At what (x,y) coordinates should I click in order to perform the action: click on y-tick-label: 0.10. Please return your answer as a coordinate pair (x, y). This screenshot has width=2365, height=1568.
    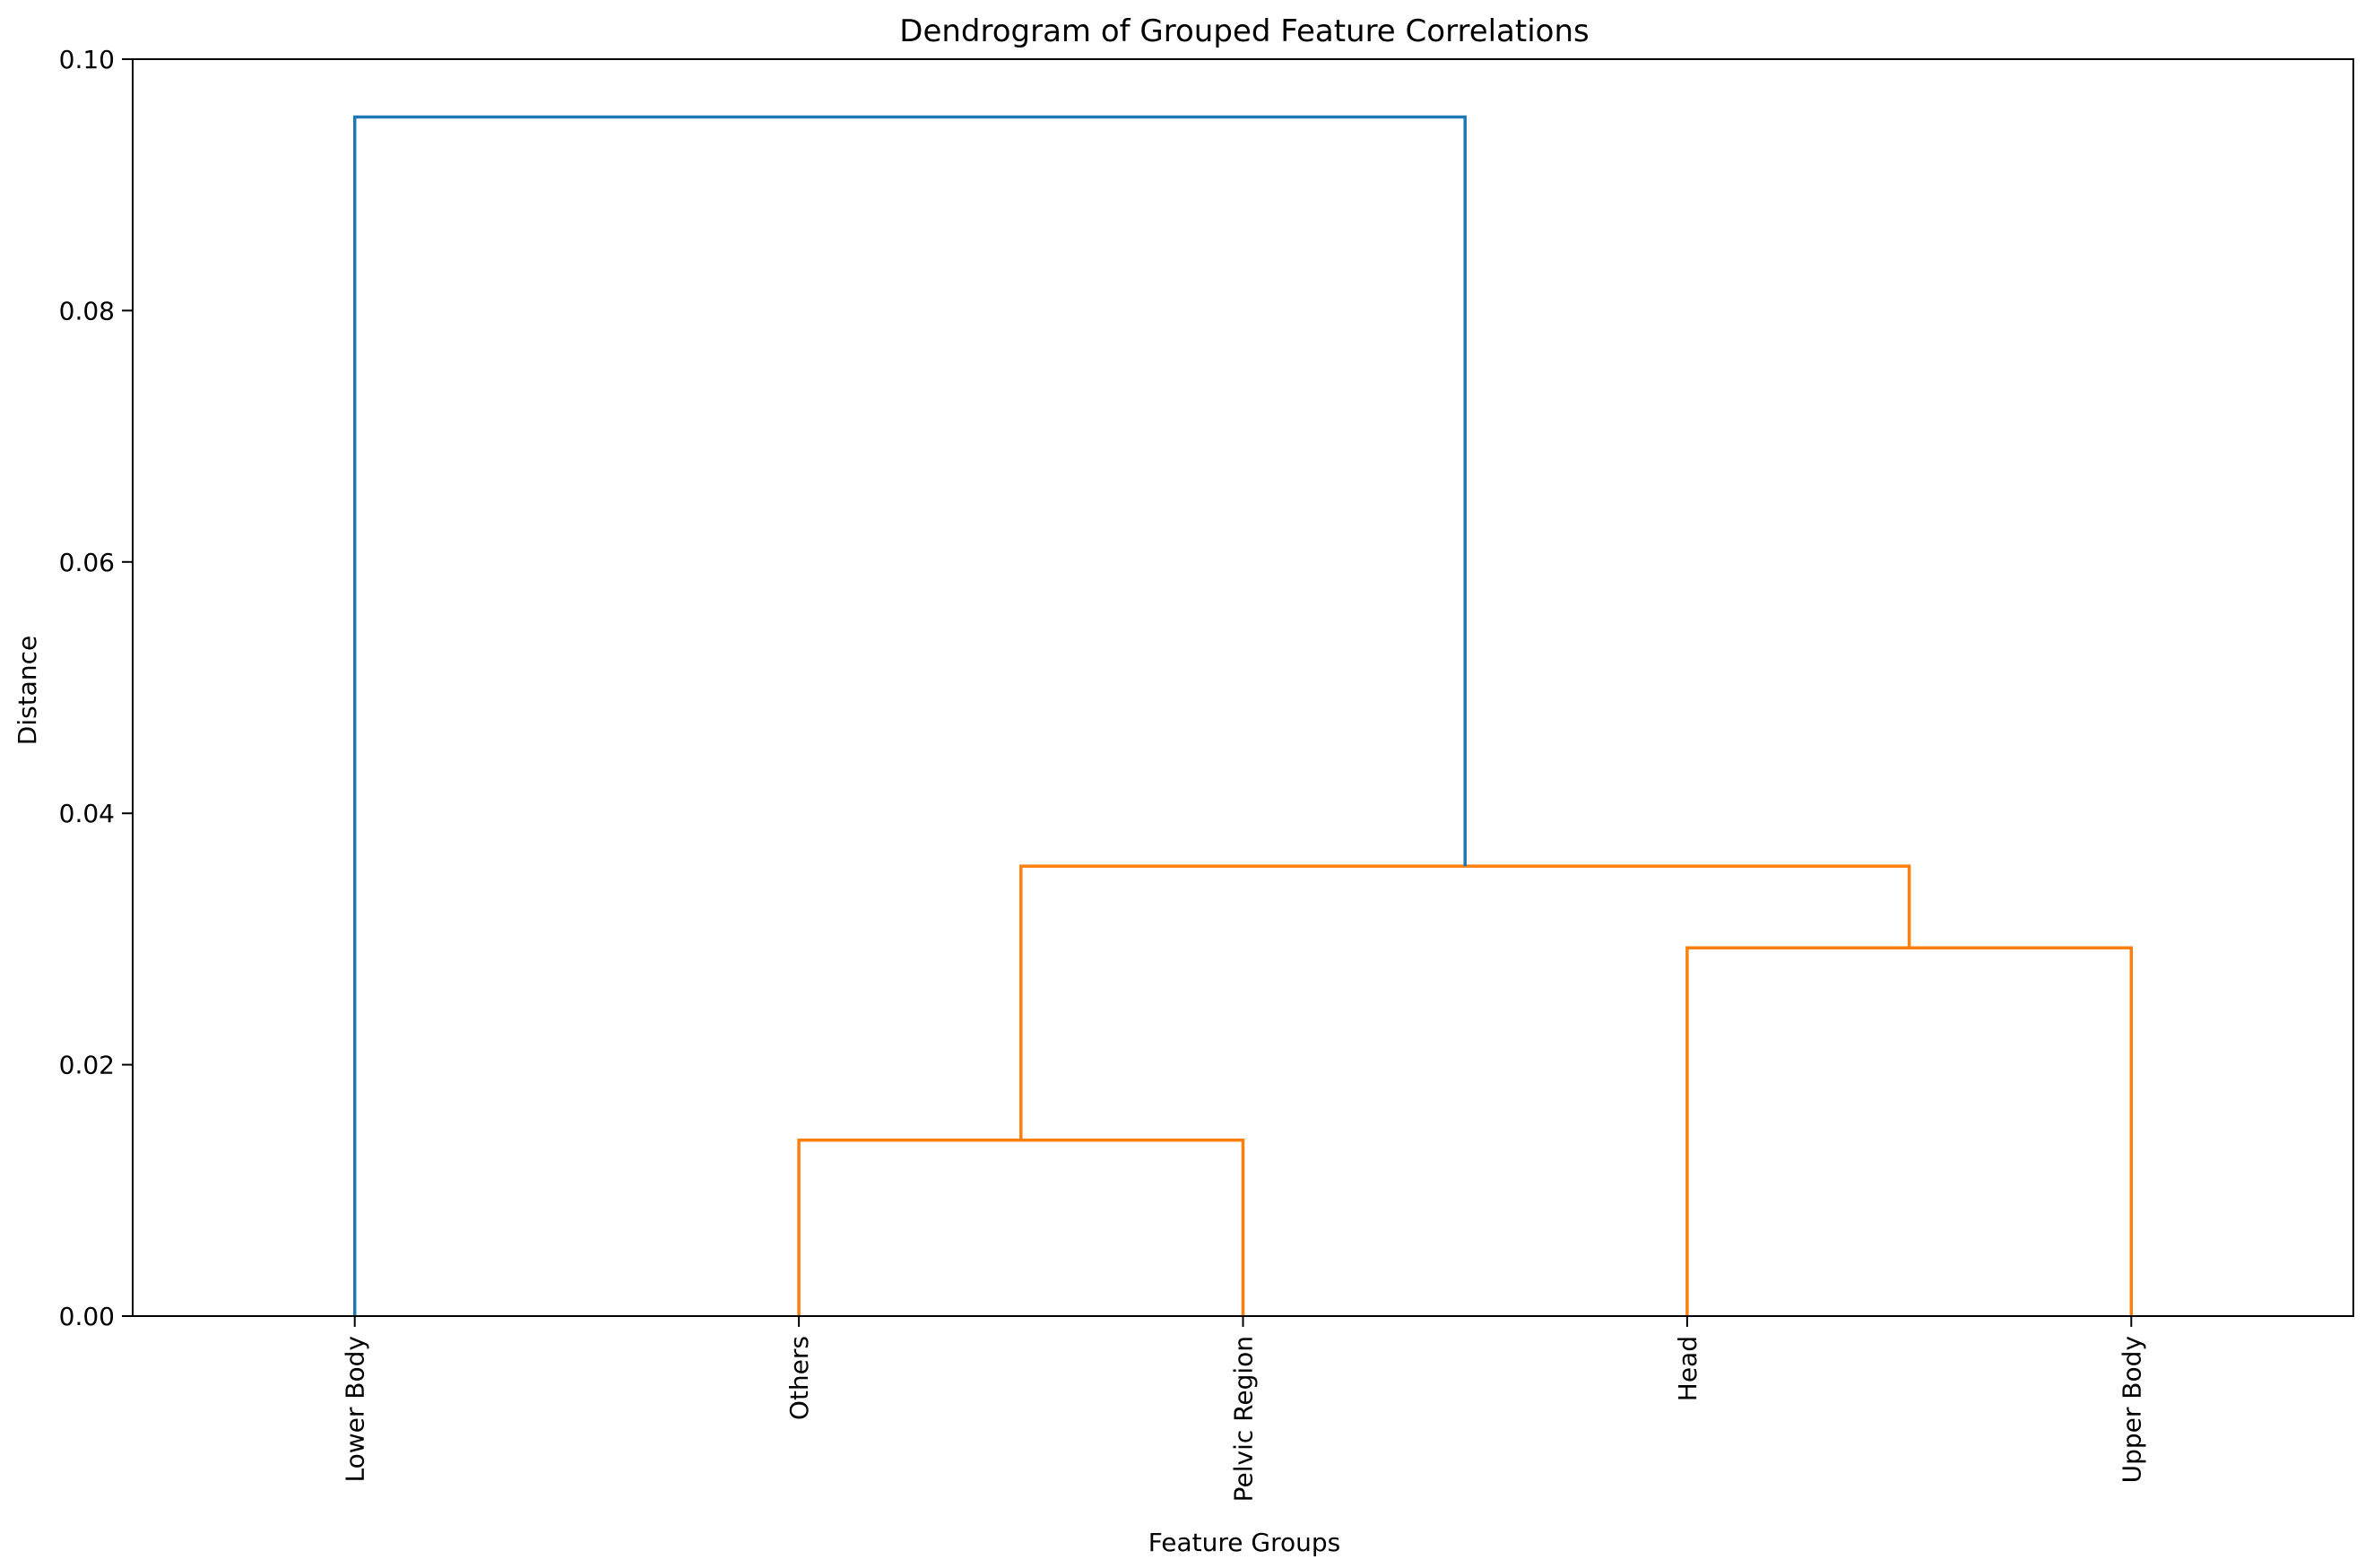
    Looking at the image, I should click on (87, 59).